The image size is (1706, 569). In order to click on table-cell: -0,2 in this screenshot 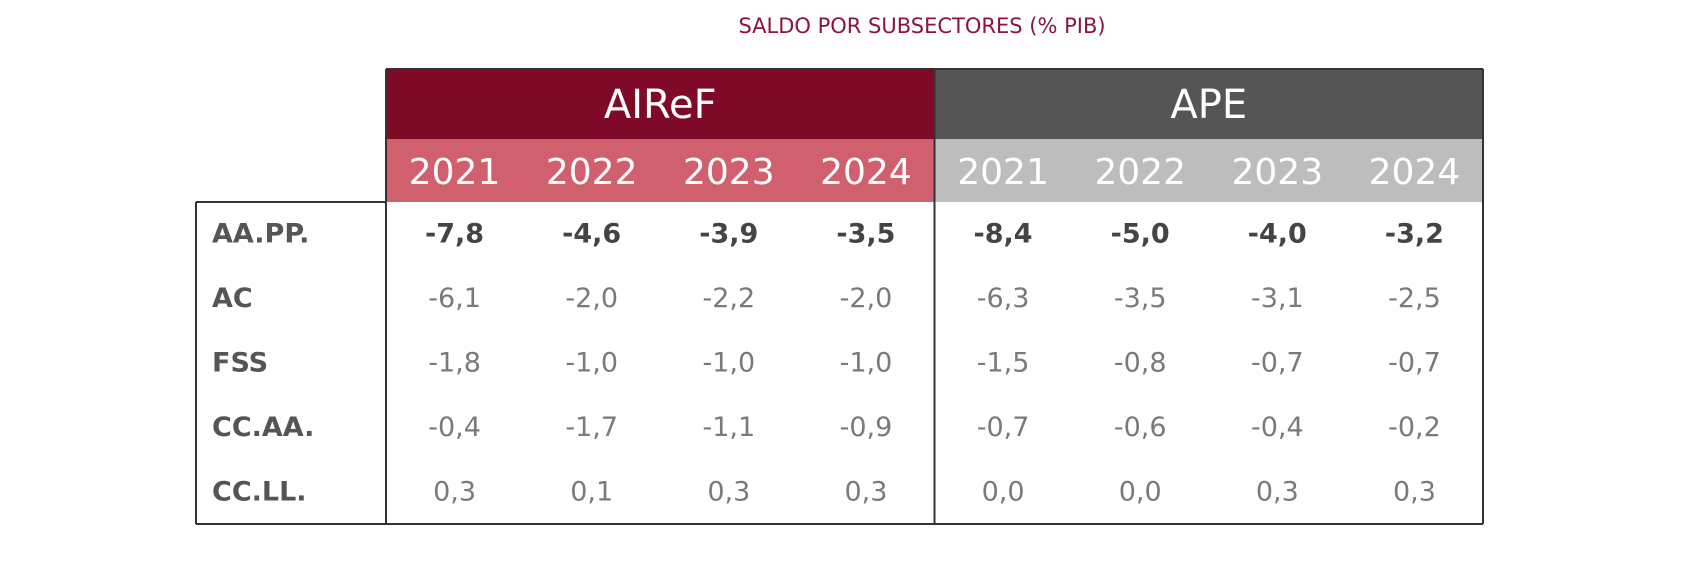, I will do `click(1414, 427)`.